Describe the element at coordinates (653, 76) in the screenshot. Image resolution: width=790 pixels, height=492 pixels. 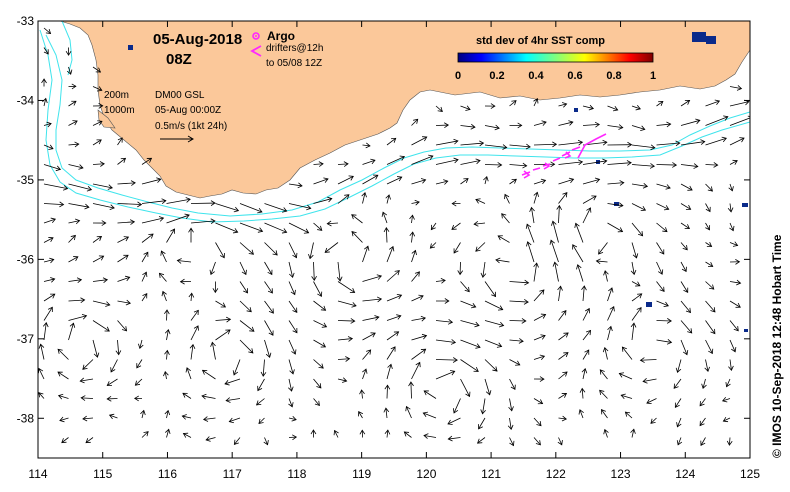
I see `colorbar-tick-label: 1` at that location.